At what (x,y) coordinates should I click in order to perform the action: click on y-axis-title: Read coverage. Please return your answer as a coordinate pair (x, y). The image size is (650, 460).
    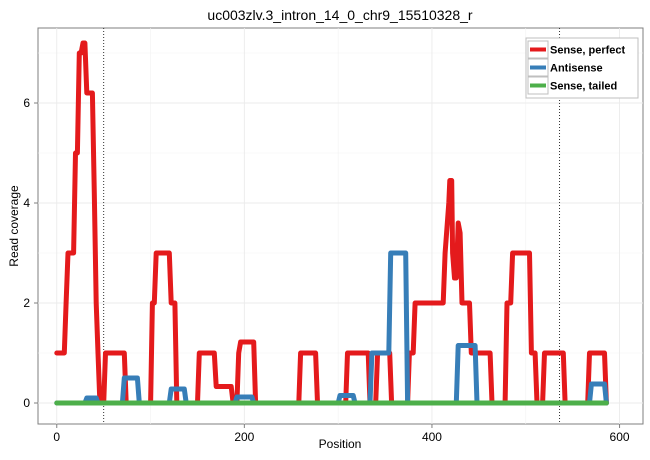
    Looking at the image, I should click on (14, 226).